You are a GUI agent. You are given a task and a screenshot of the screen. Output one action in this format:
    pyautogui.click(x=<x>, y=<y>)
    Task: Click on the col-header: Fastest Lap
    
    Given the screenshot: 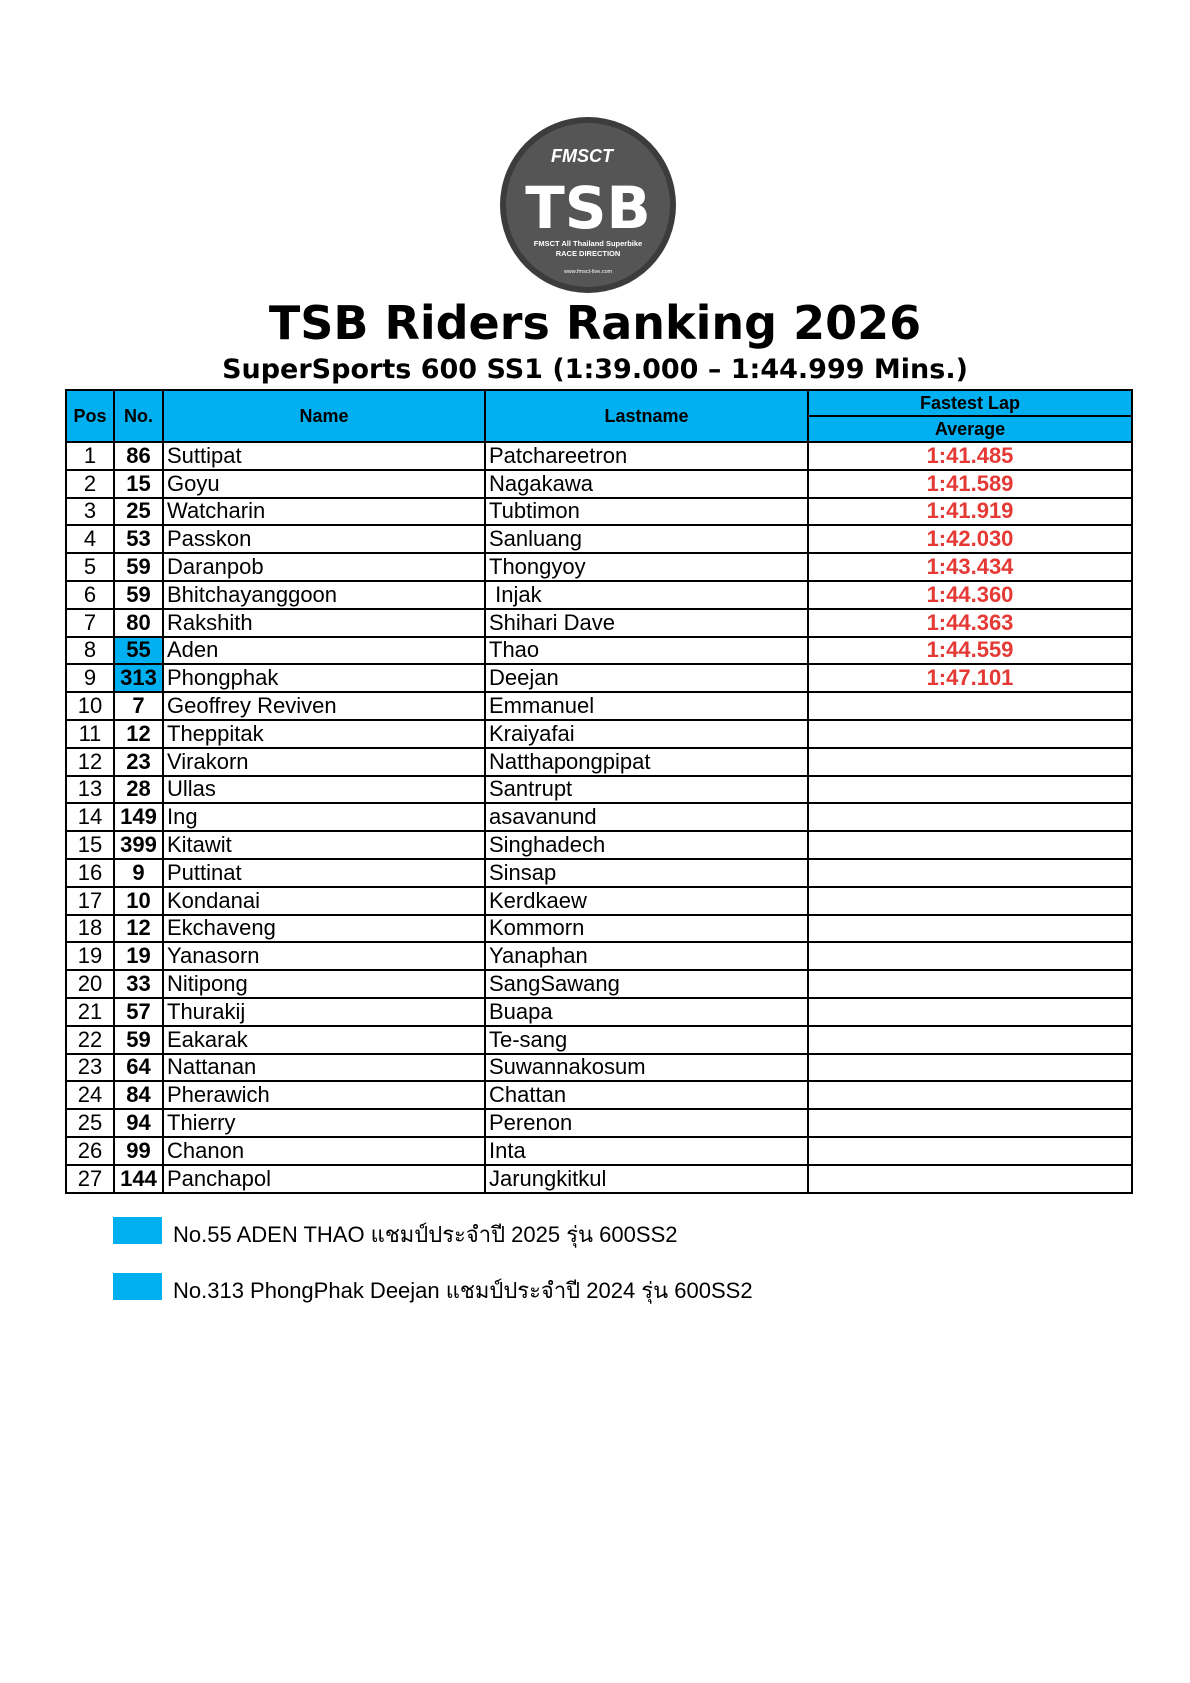 What is the action you would take?
    pyautogui.click(x=970, y=403)
    